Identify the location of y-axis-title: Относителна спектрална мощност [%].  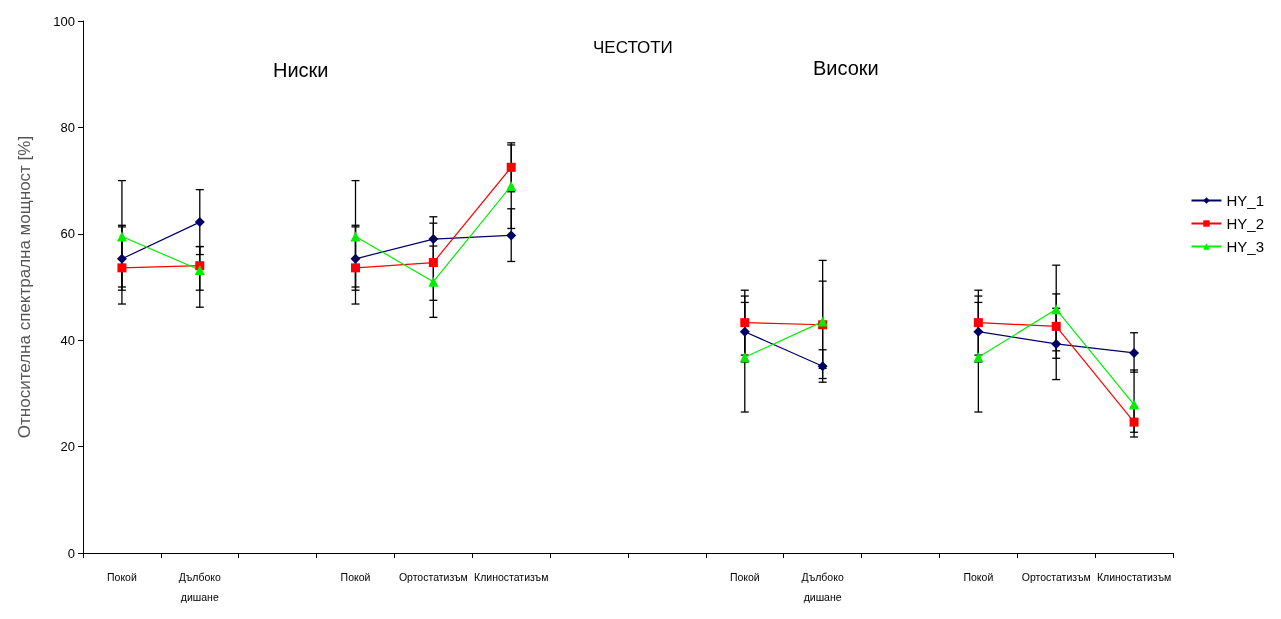
(24, 287).